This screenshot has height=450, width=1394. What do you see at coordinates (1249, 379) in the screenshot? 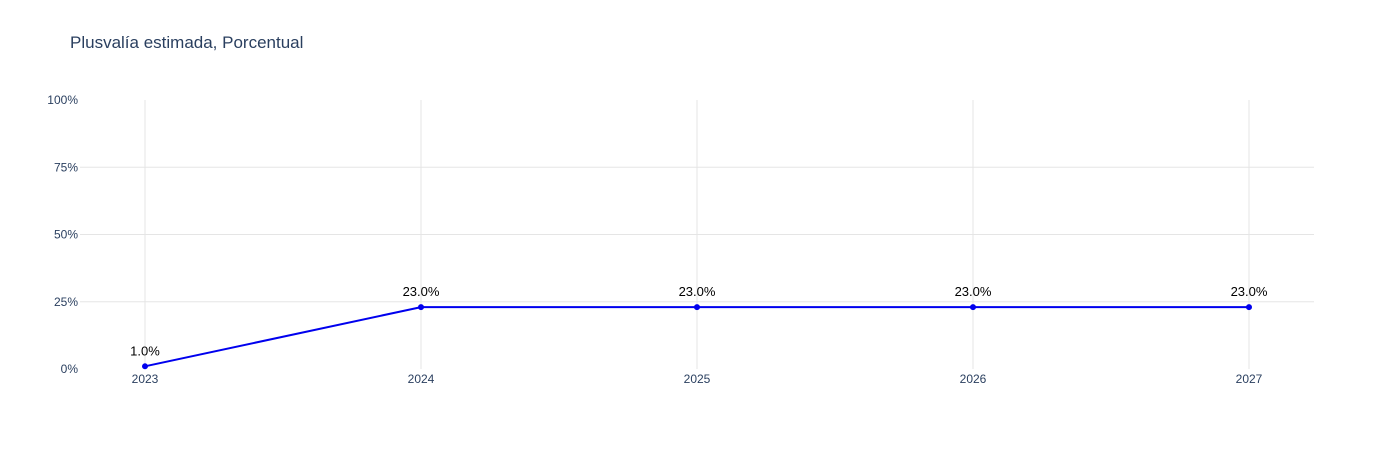
I see `x-tick-label: 2027` at bounding box center [1249, 379].